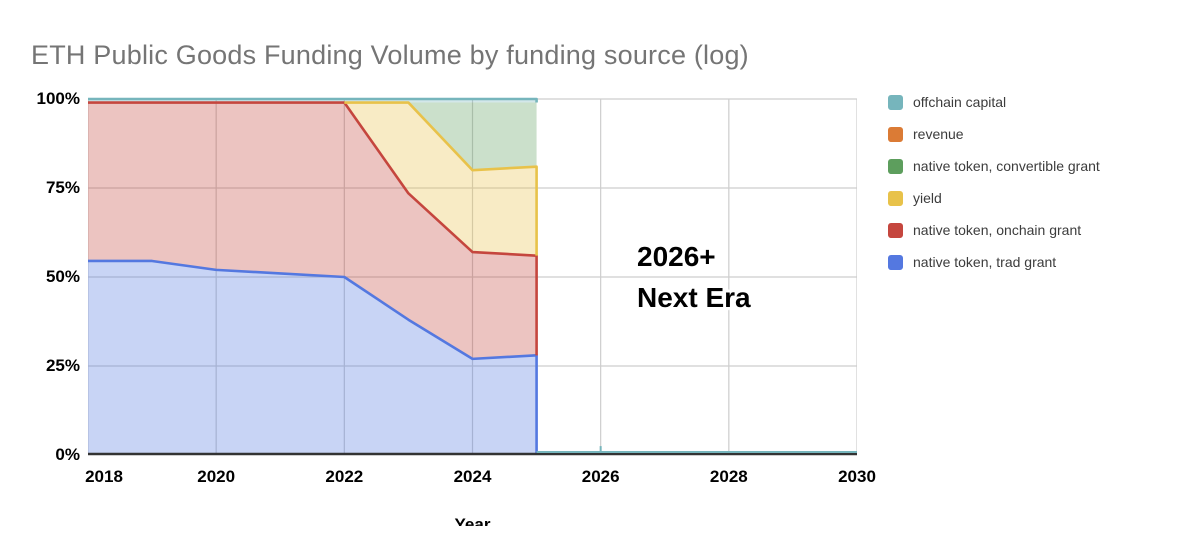 The image size is (1178, 542). What do you see at coordinates (676, 256) in the screenshot?
I see `annotation-line-1: 2026+` at bounding box center [676, 256].